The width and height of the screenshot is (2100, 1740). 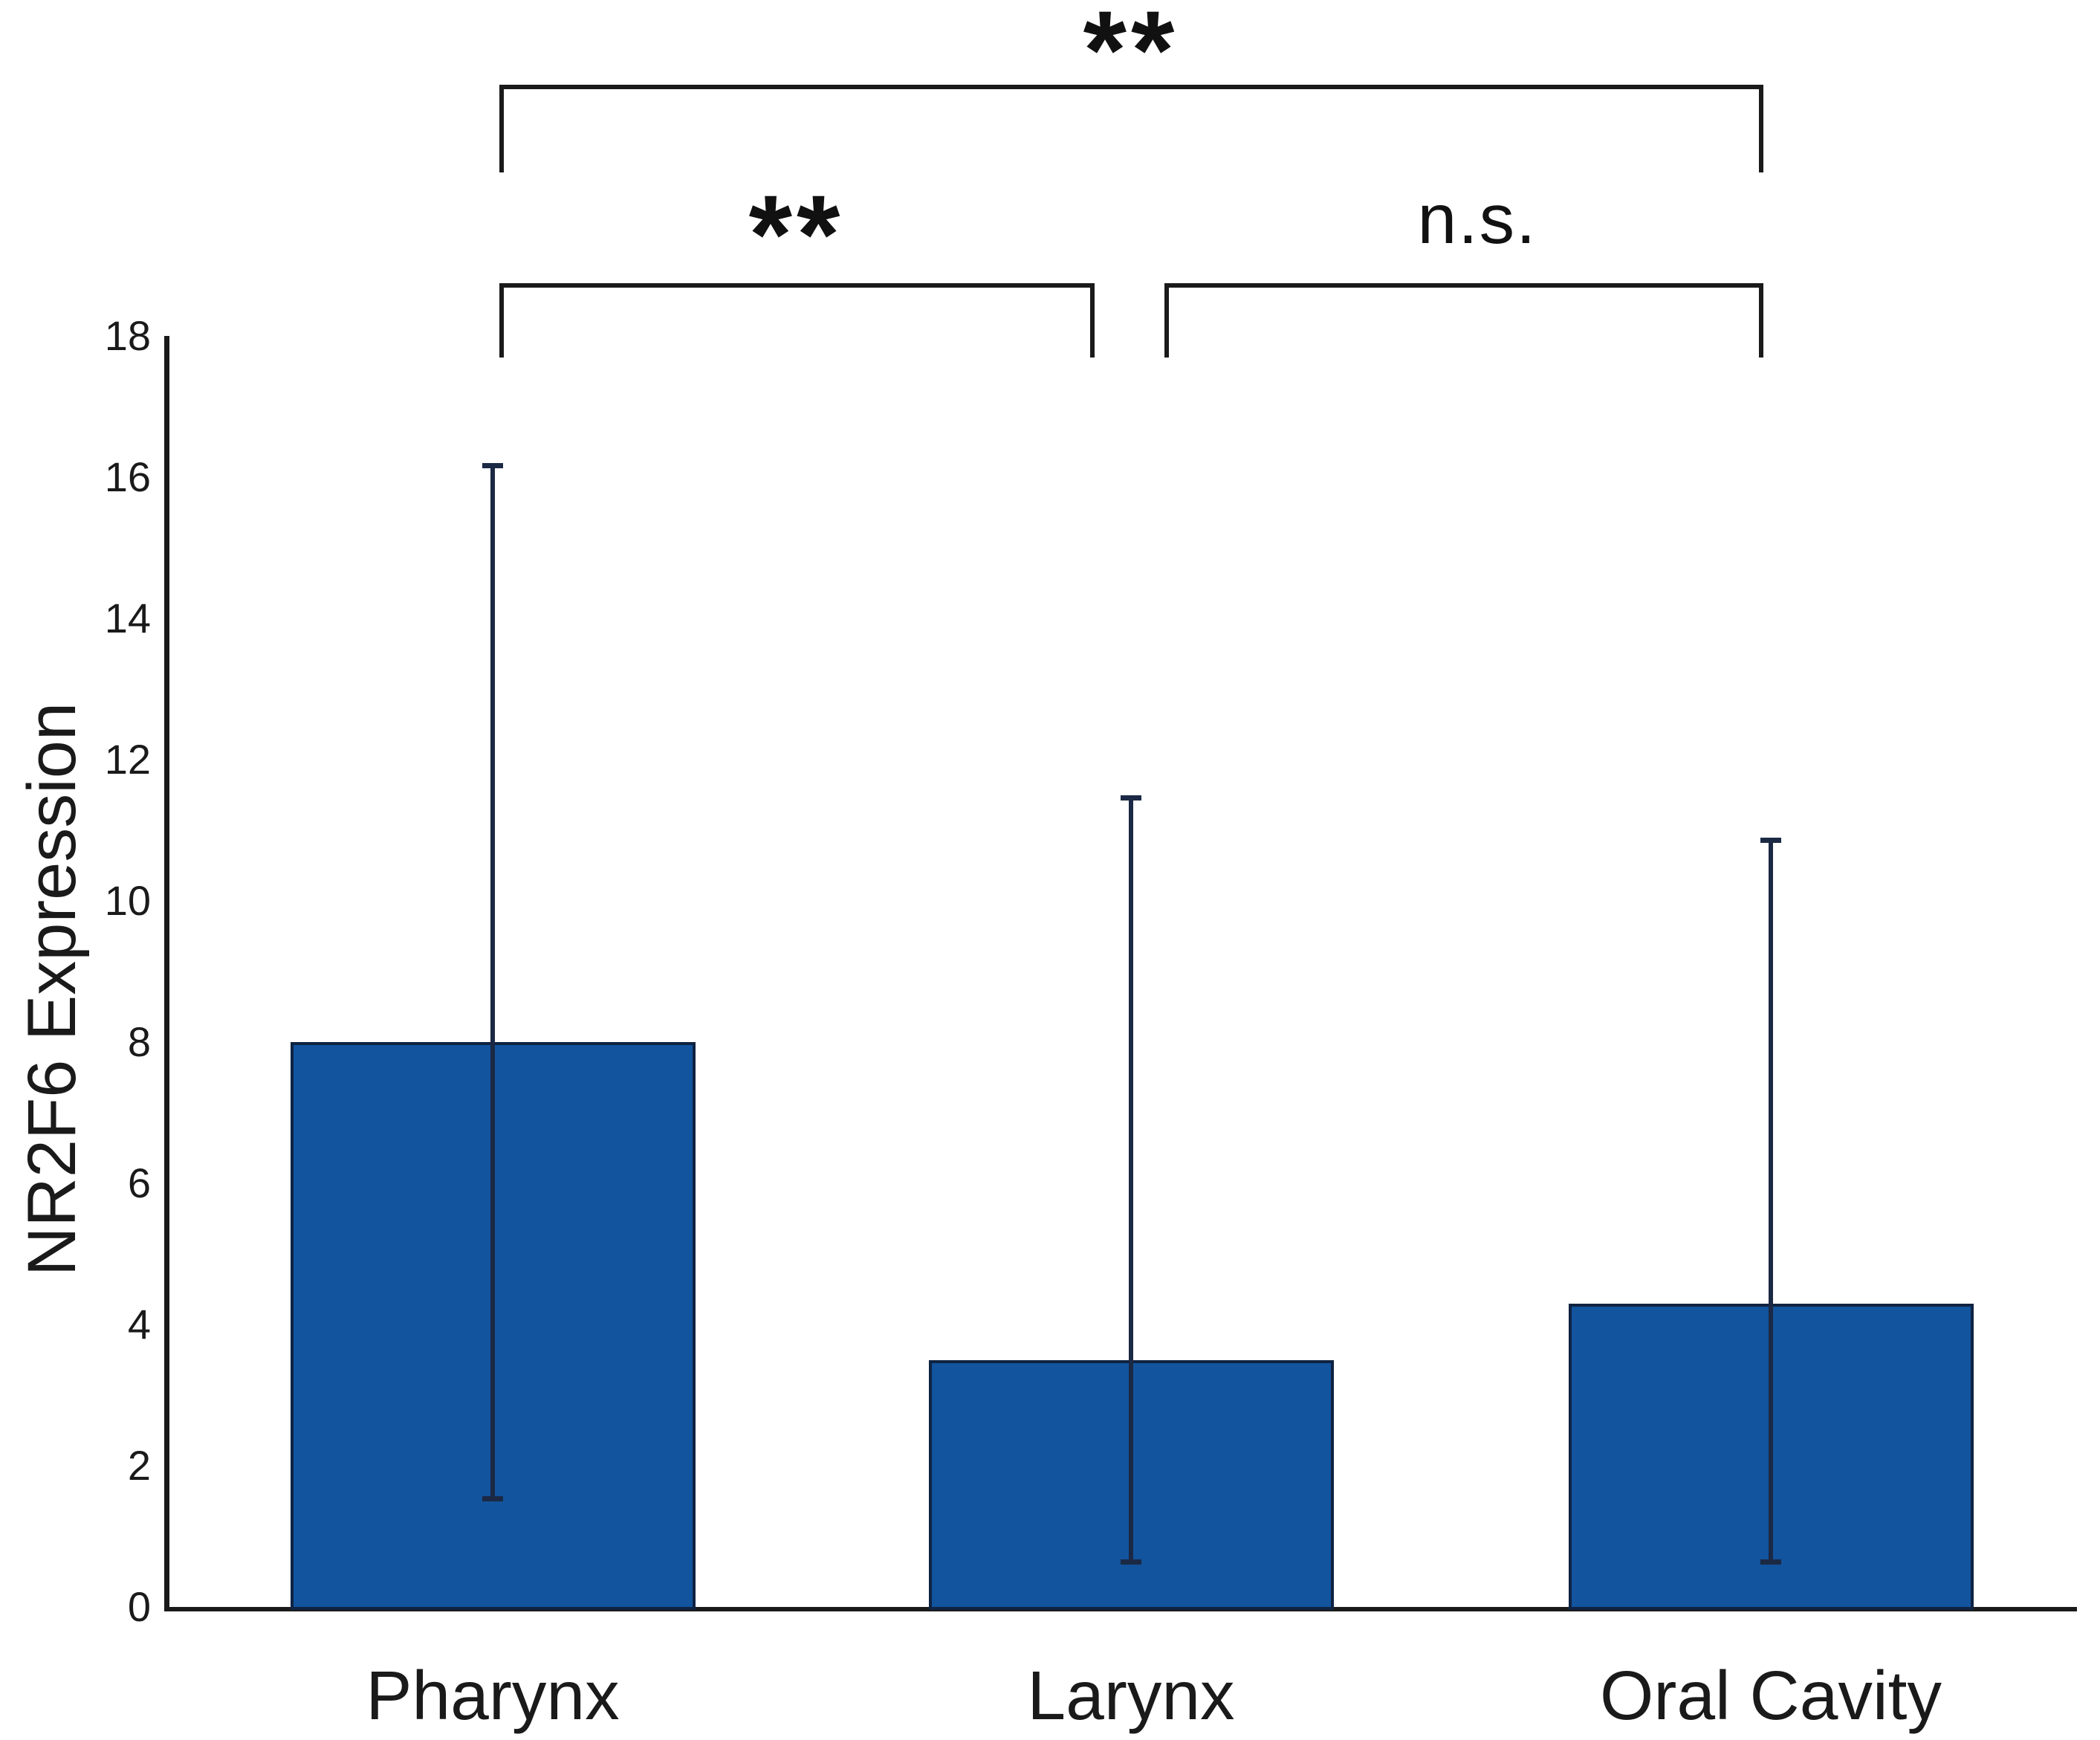 What do you see at coordinates (127, 618) in the screenshot?
I see `y-tick-label-14: 14` at bounding box center [127, 618].